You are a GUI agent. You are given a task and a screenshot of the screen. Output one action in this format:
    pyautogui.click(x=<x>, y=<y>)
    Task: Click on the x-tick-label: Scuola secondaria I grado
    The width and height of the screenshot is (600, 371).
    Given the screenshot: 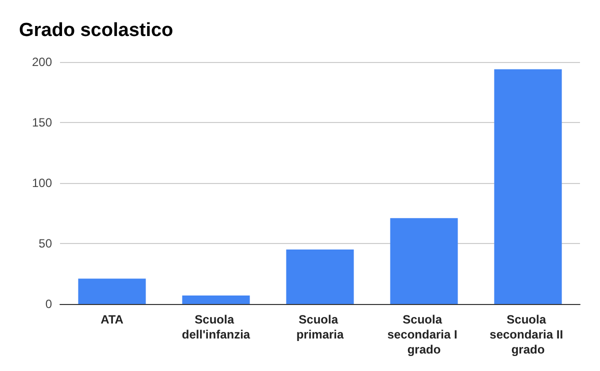 What is the action you would take?
    pyautogui.click(x=424, y=334)
    